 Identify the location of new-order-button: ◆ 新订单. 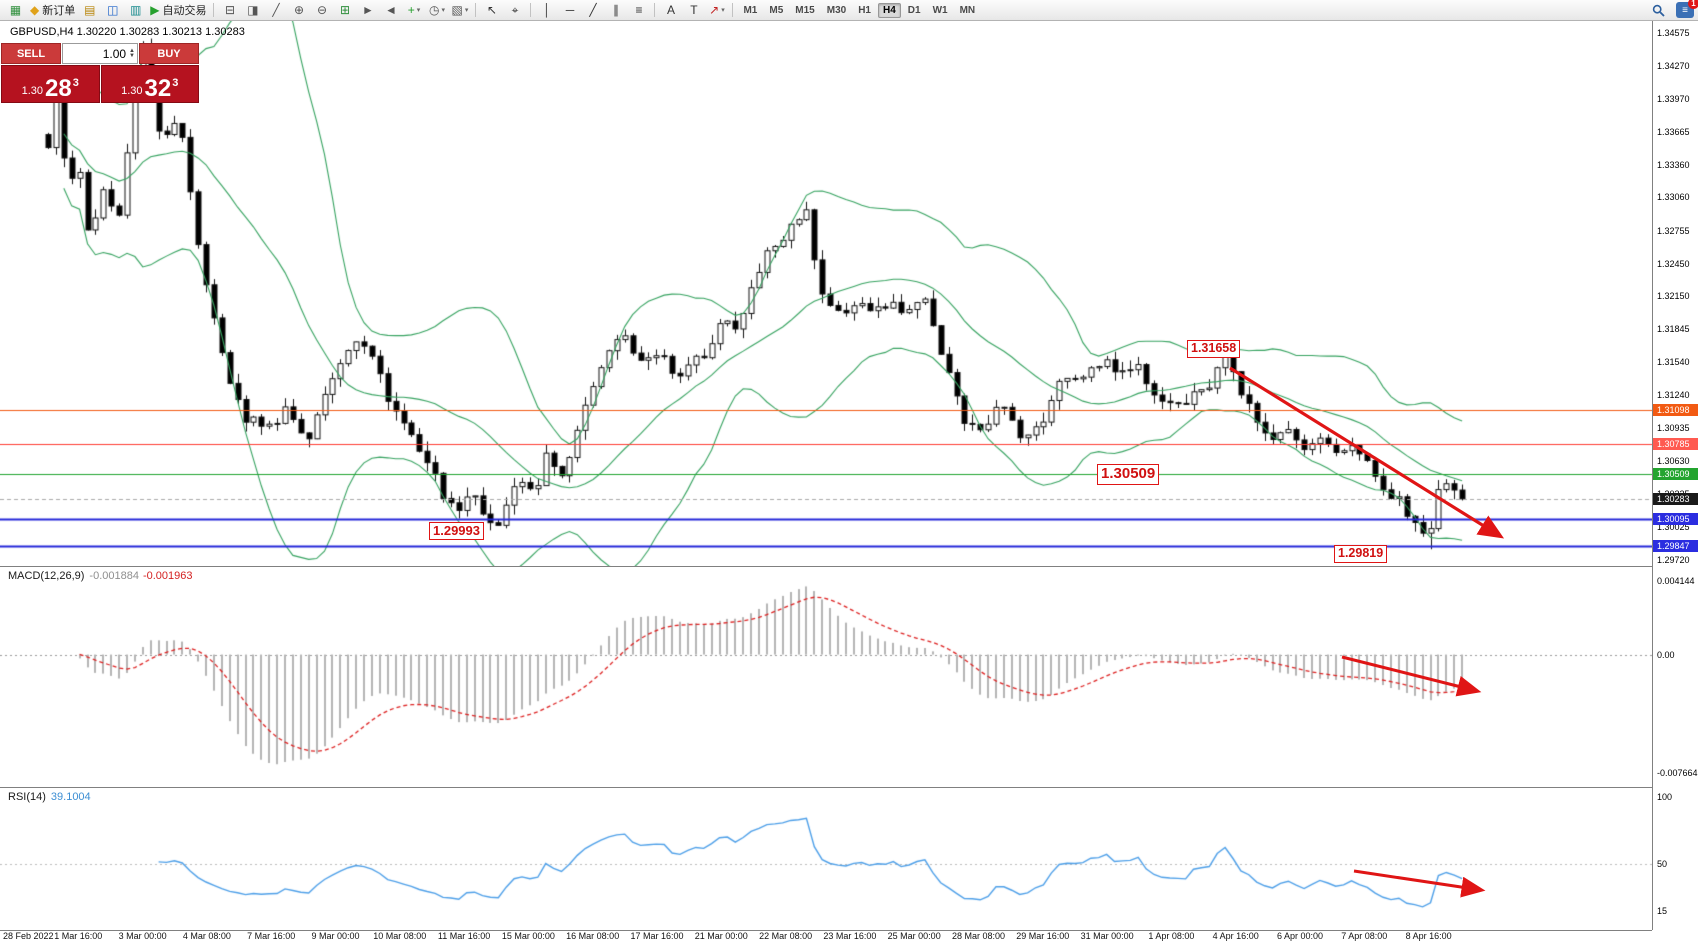
(52, 10).